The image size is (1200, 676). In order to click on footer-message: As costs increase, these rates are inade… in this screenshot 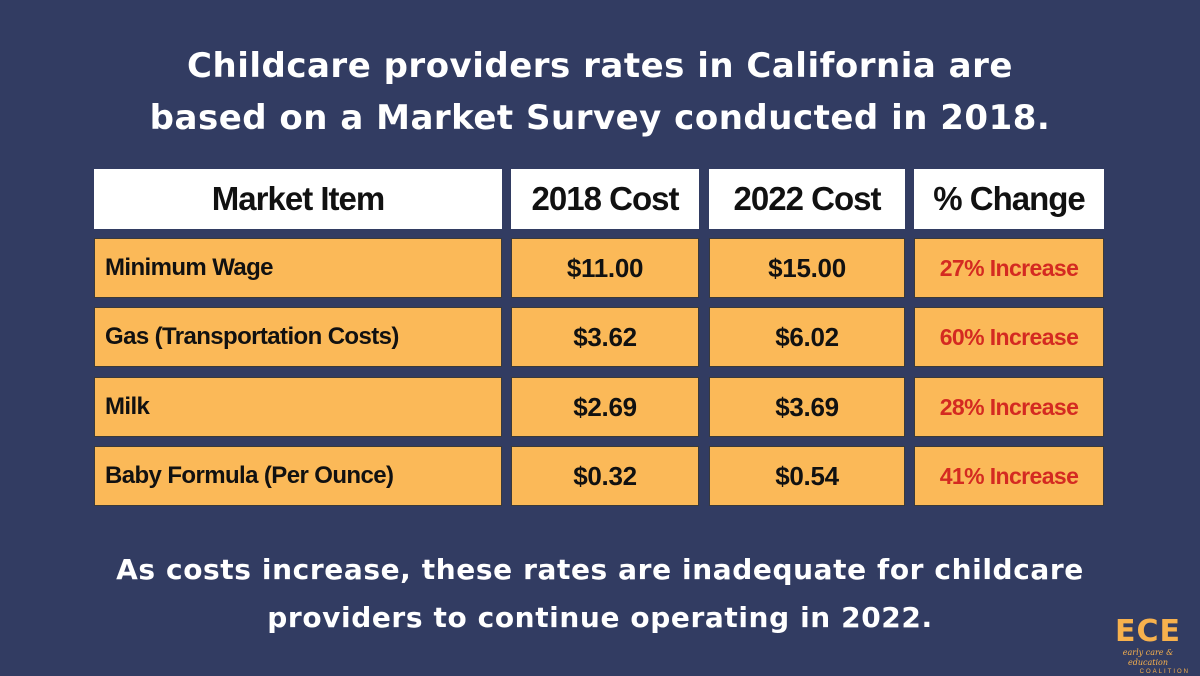, I will do `click(600, 594)`.